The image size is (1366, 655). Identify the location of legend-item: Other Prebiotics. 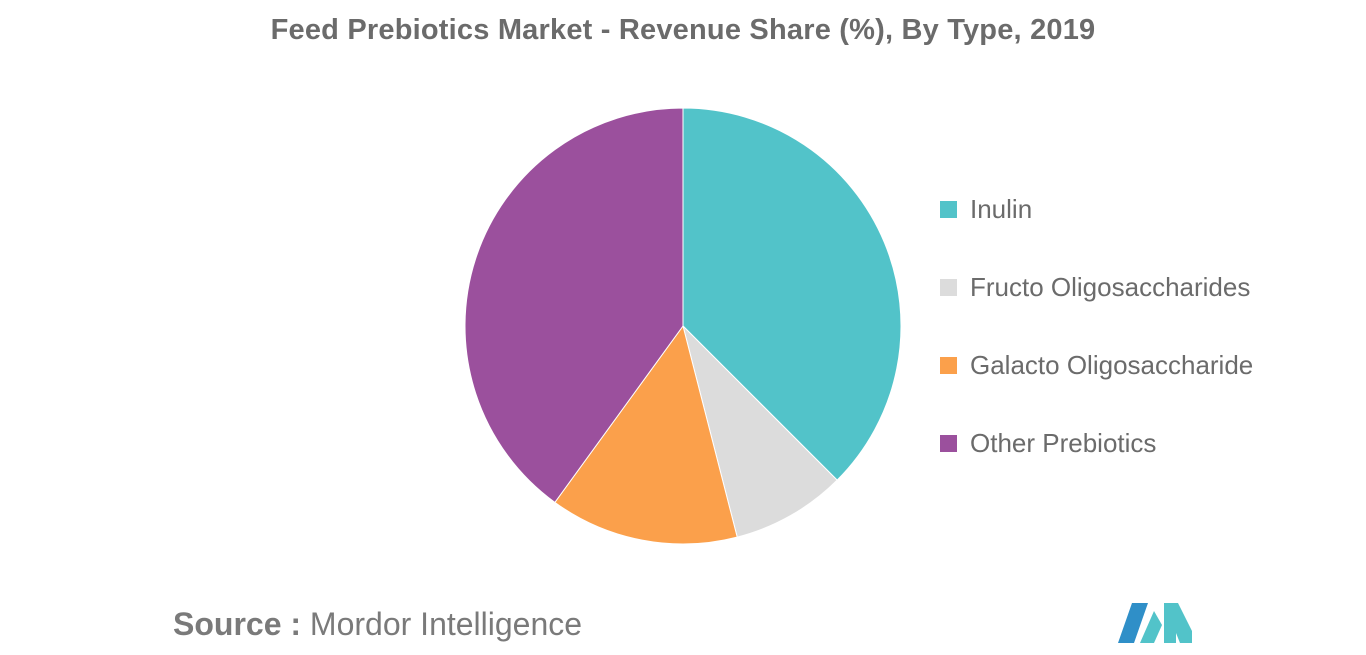
(1096, 443).